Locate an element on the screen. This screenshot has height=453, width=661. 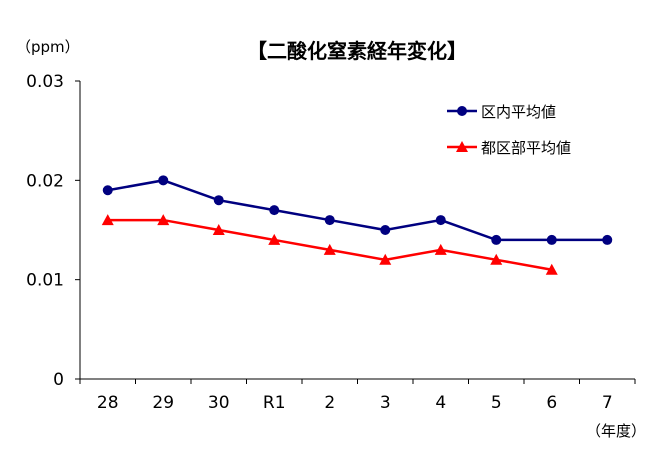
x-tick-label: 28 is located at coordinates (108, 403).